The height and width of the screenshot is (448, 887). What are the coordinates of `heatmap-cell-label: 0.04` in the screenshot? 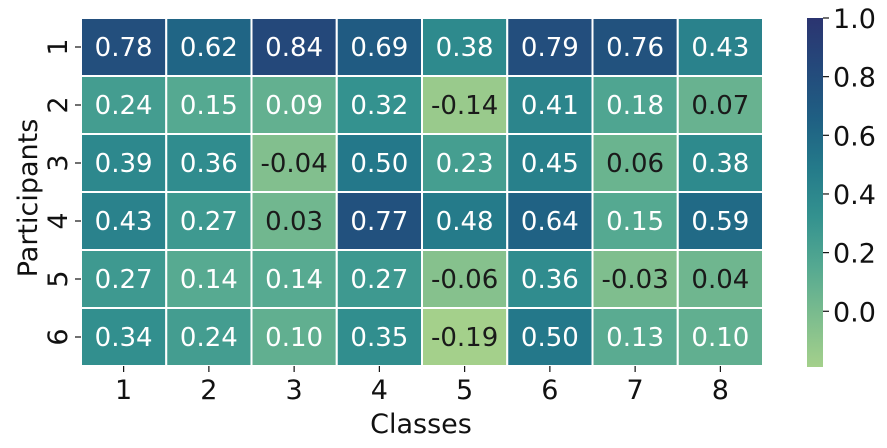 It's located at (720, 280).